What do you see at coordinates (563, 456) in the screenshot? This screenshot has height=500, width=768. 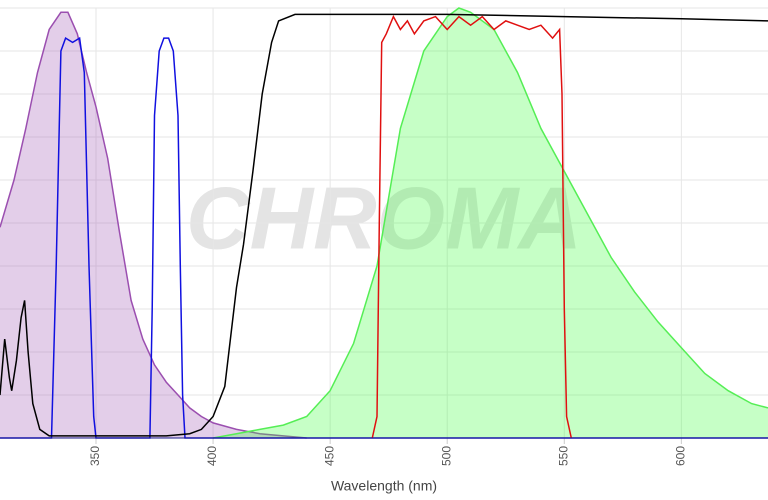 I see `x-tick-label: 550` at bounding box center [563, 456].